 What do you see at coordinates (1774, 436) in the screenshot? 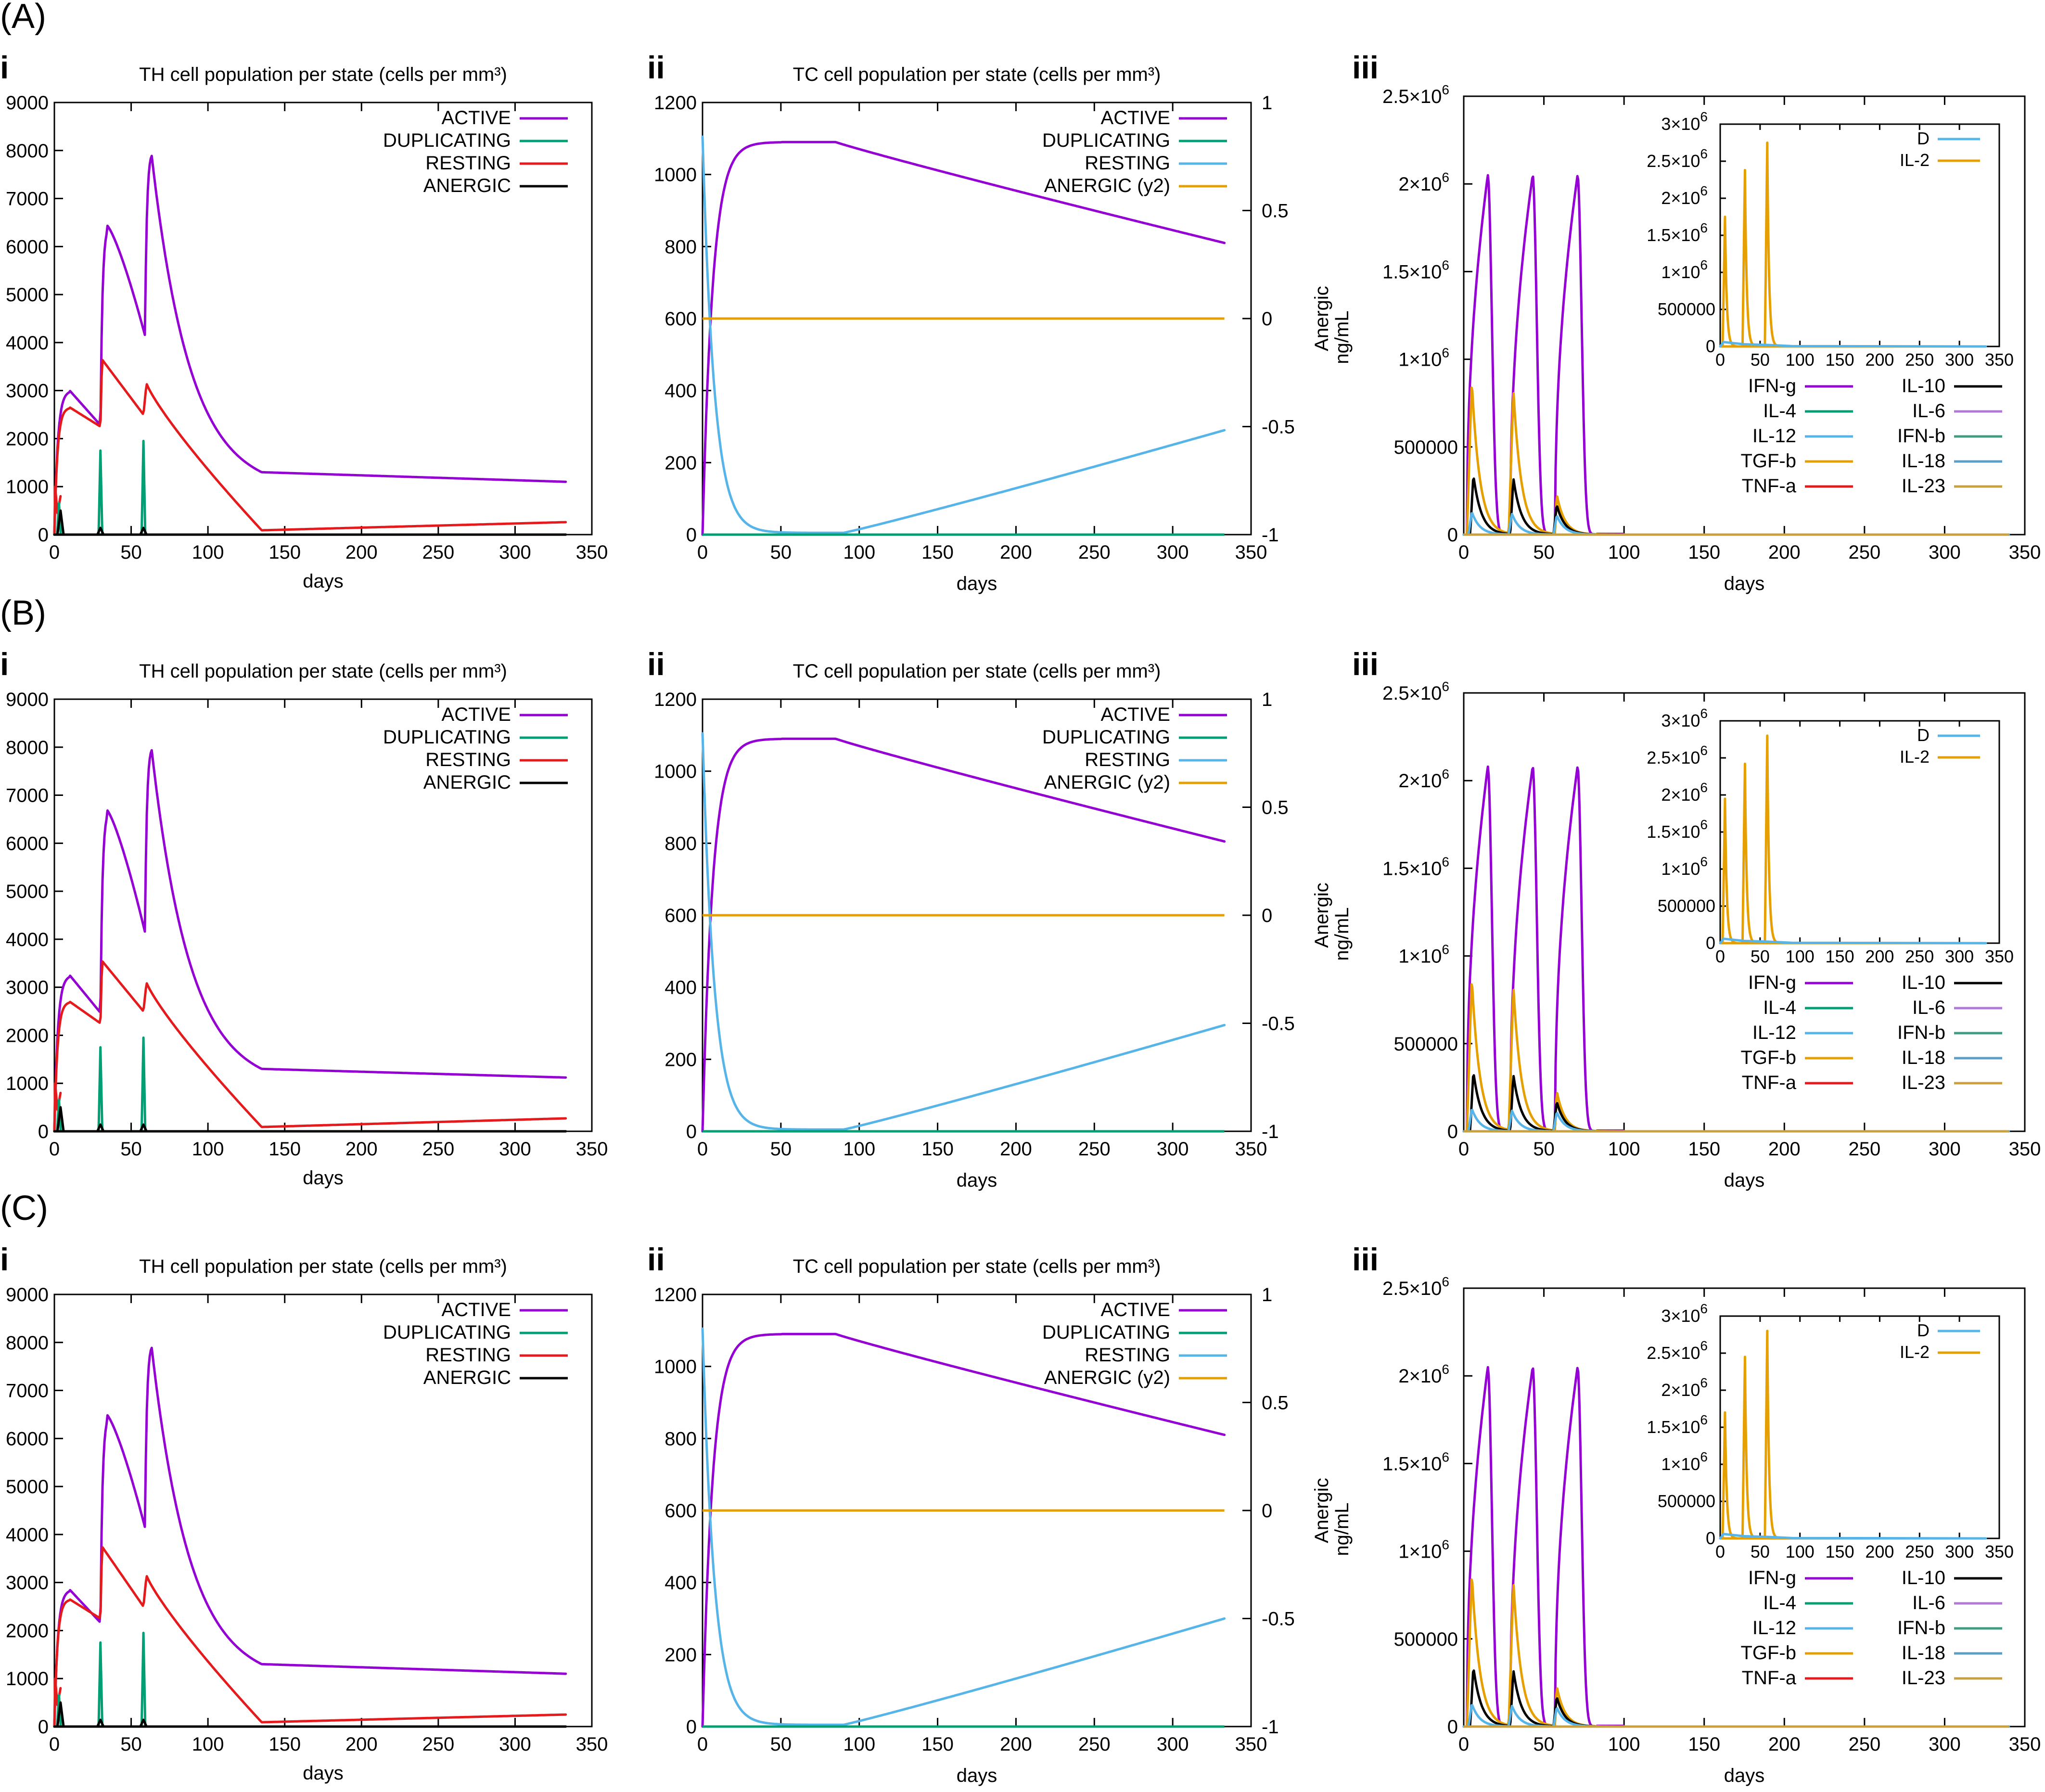
I see `legend-label: IL-12` at bounding box center [1774, 436].